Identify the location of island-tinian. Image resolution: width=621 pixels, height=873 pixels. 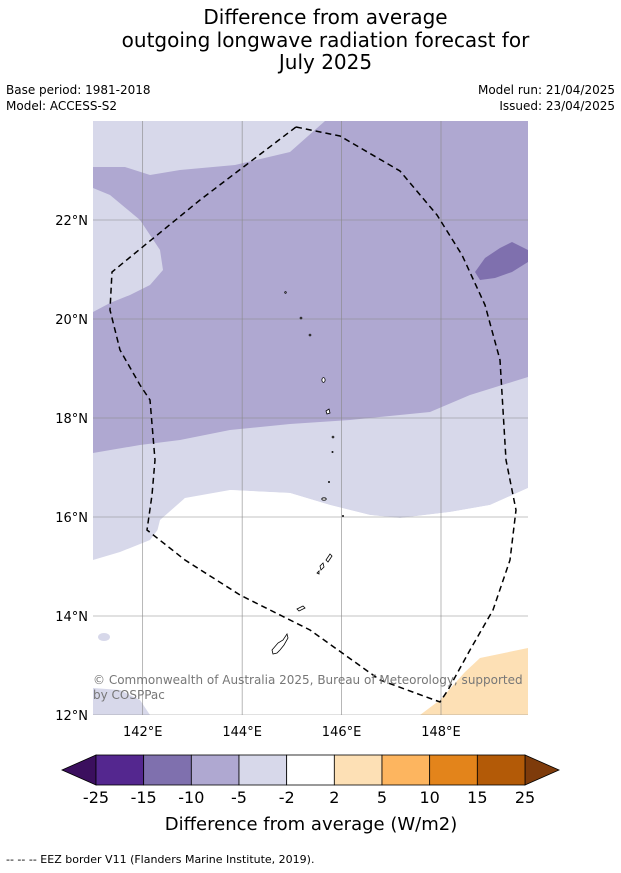
(322, 566).